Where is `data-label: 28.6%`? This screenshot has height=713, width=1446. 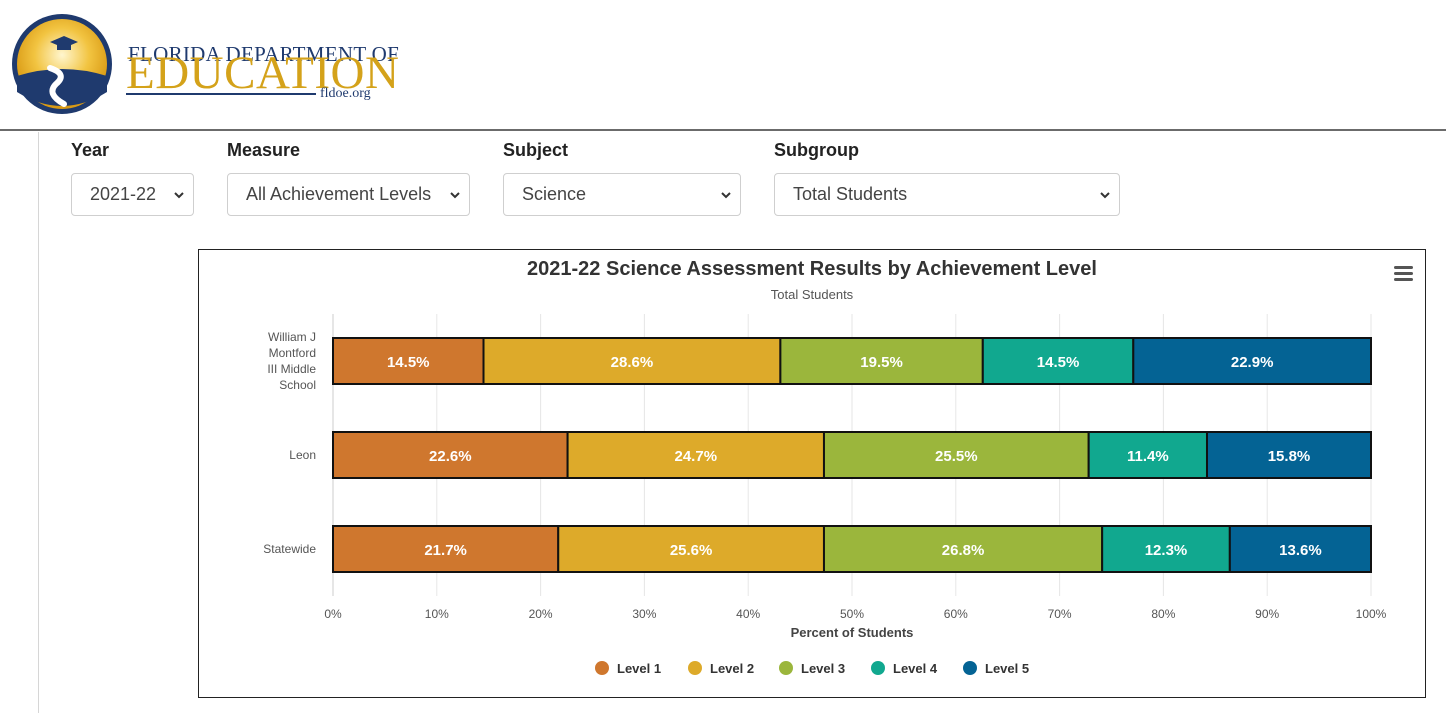
data-label: 28.6% is located at coordinates (632, 362).